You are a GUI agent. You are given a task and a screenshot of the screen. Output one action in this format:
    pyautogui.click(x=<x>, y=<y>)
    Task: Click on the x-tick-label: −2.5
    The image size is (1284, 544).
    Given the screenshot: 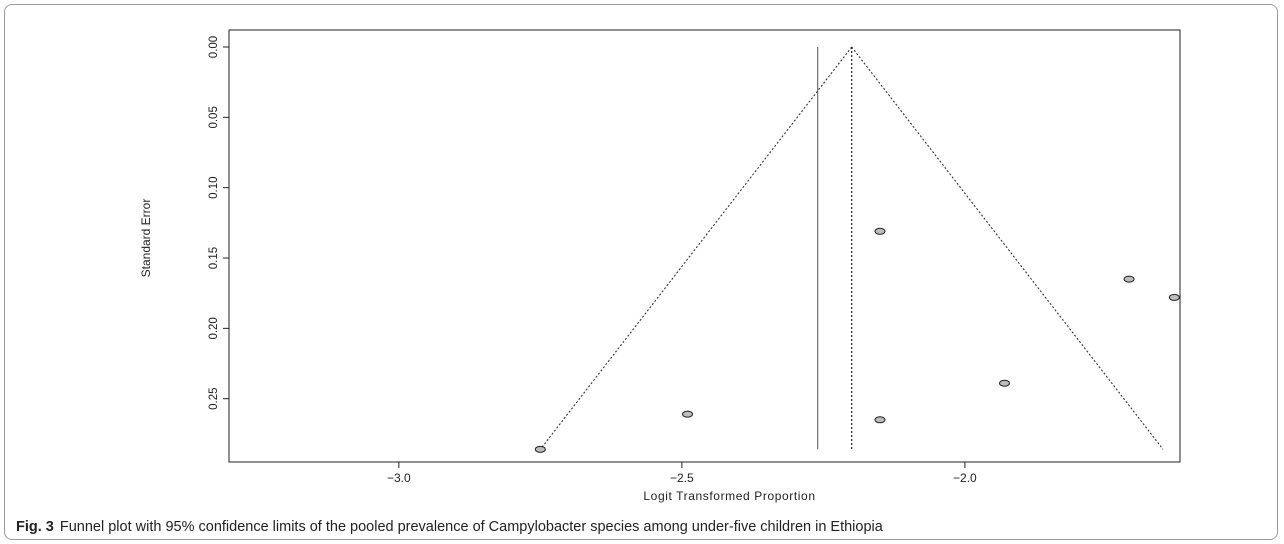 What is the action you would take?
    pyautogui.click(x=682, y=478)
    